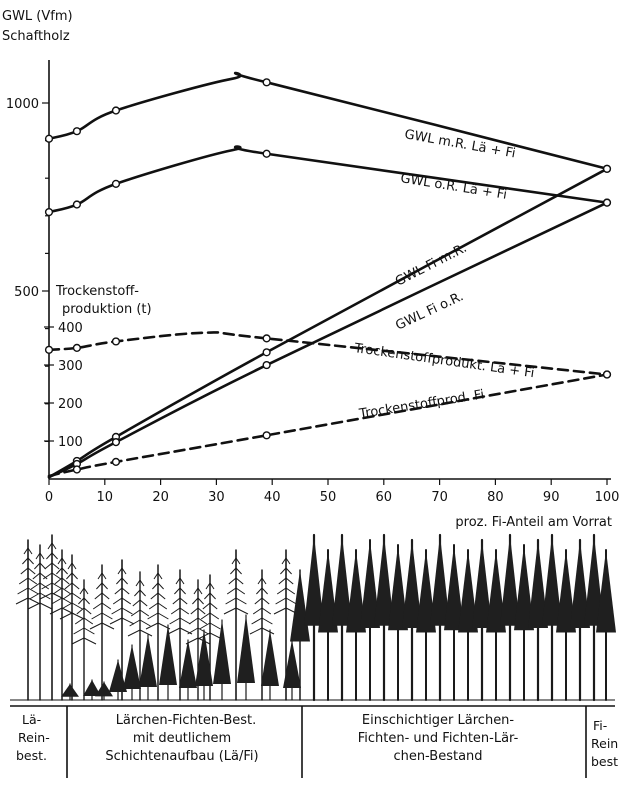  What do you see at coordinates (551, 497) in the screenshot?
I see `x-tick-label: 90` at bounding box center [551, 497].